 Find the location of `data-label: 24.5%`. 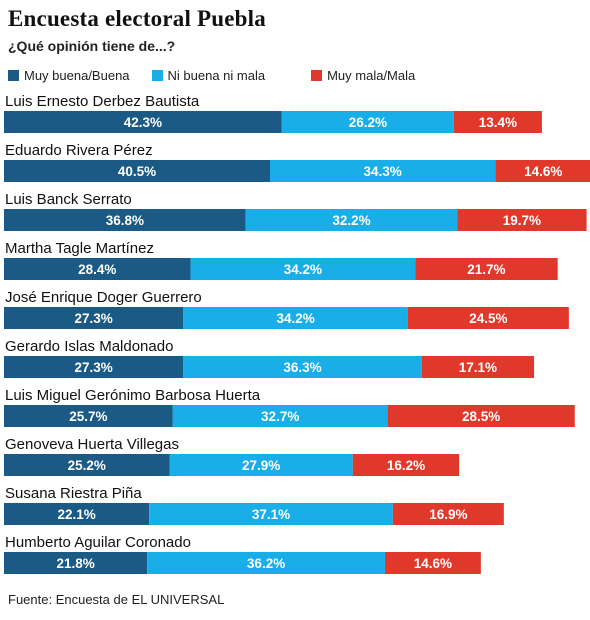

data-label: 24.5% is located at coordinates (488, 318).